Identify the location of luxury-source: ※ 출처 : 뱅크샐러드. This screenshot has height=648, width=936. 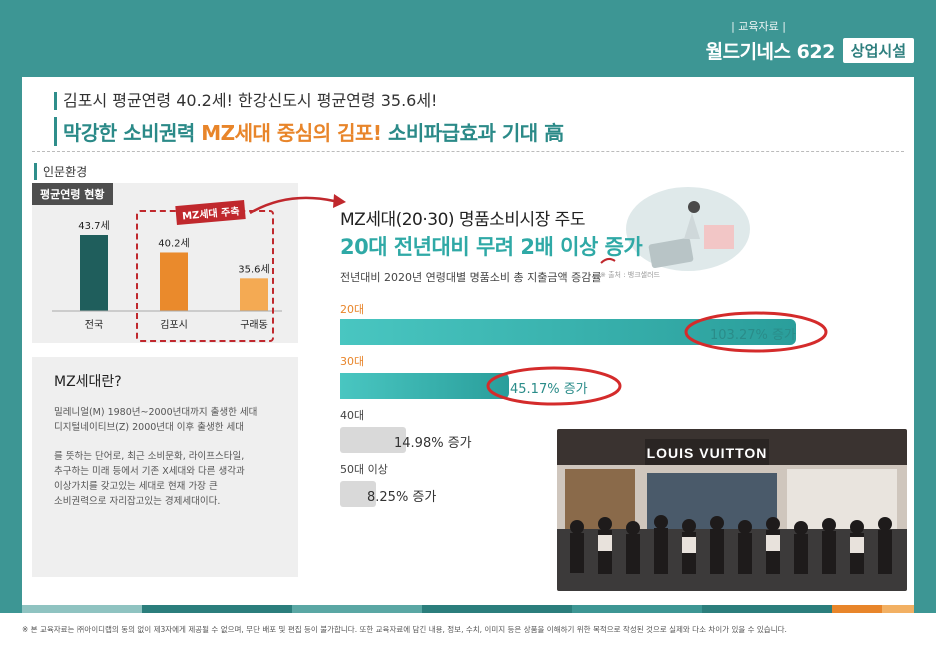
(630, 275).